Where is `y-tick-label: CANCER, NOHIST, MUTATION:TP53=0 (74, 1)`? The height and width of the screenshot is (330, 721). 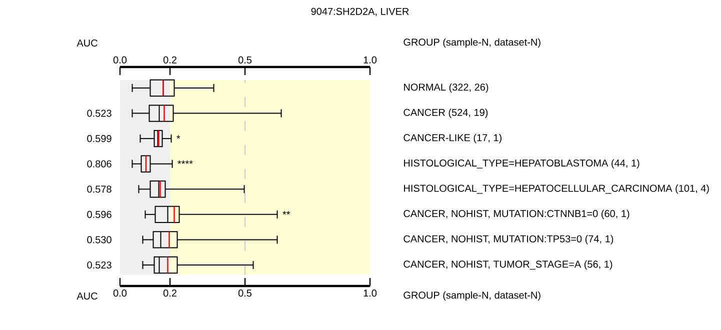 y-tick-label: CANCER, NOHIST, MUTATION:TP53=0 (74, 1) is located at coordinates (509, 239).